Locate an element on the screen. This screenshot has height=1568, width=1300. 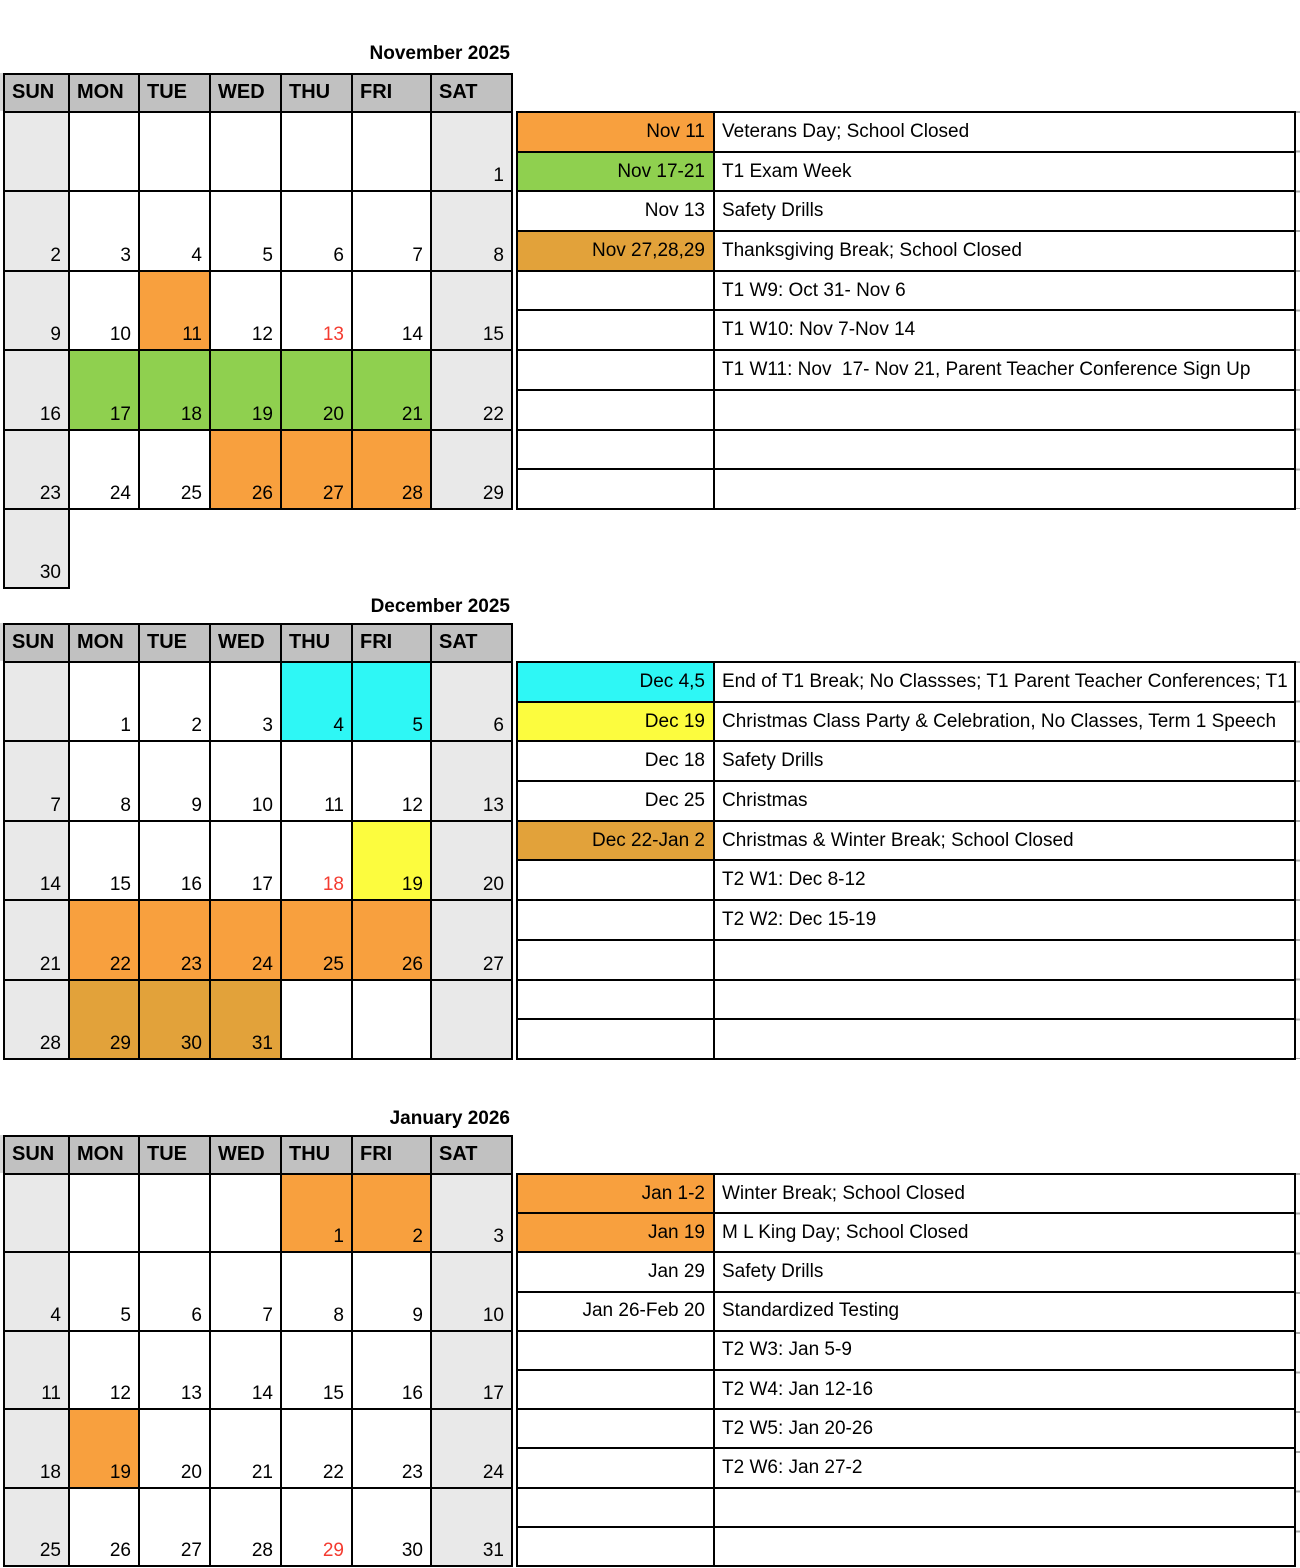
legend-text-cell: Winter Break; School Closed is located at coordinates (1004, 1193).